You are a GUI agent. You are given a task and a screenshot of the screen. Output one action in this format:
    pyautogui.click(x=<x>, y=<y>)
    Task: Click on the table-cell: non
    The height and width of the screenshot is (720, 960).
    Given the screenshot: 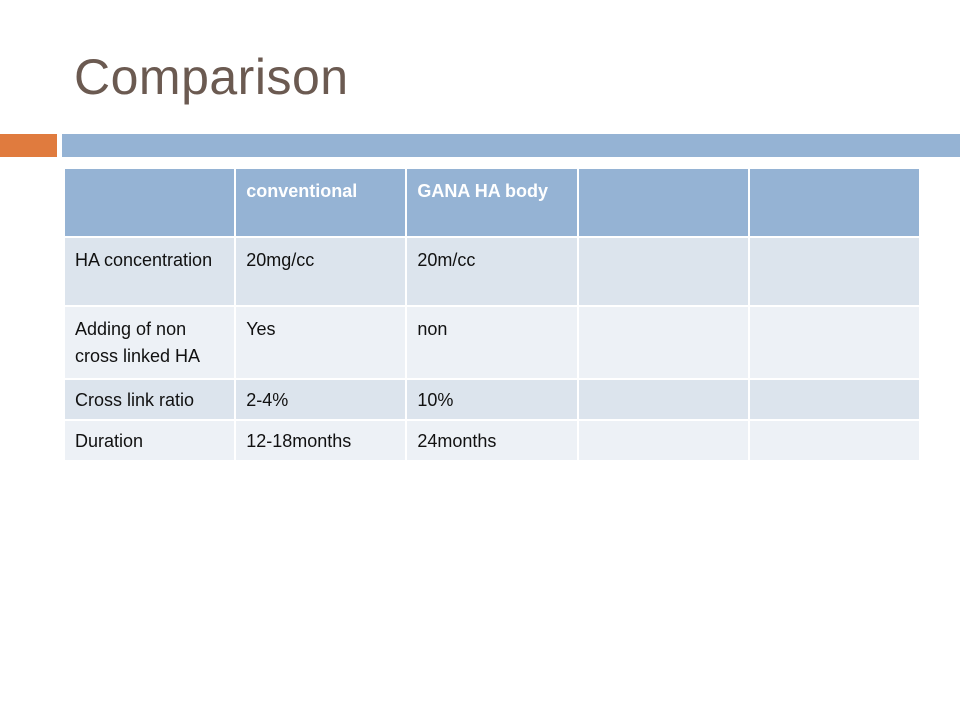 What is the action you would take?
    pyautogui.click(x=492, y=342)
    